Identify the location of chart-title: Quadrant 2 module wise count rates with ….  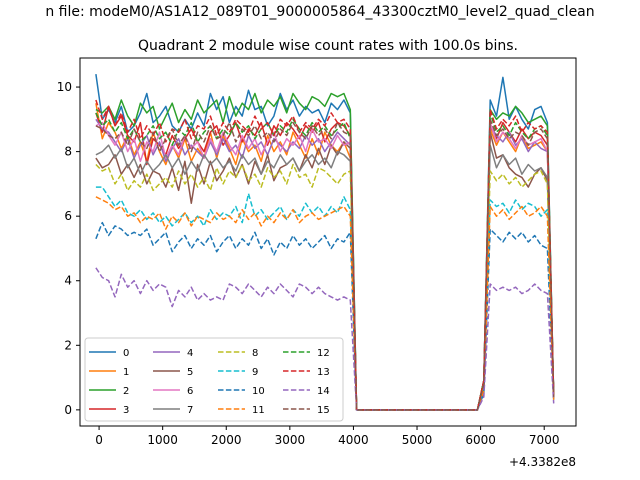
(328, 46).